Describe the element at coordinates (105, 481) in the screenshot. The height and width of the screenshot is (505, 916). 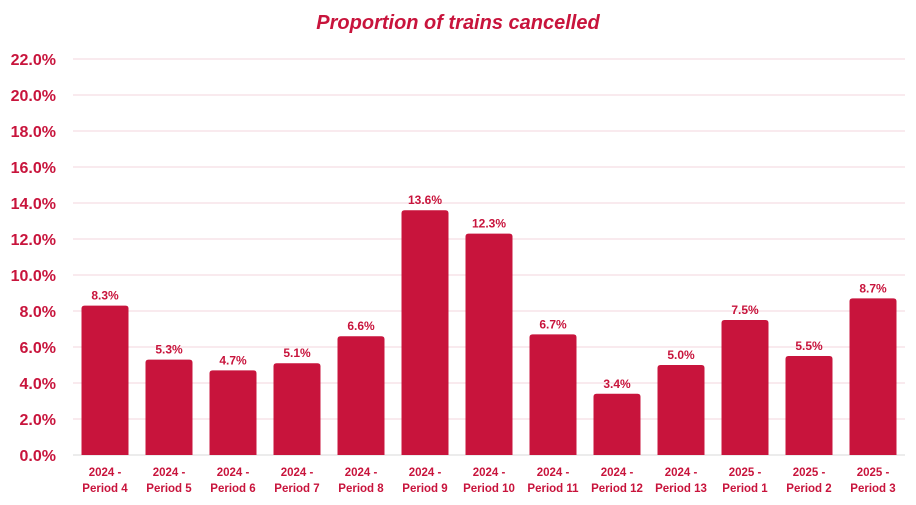
I see `x-tick-label: 2024 -Period 4` at that location.